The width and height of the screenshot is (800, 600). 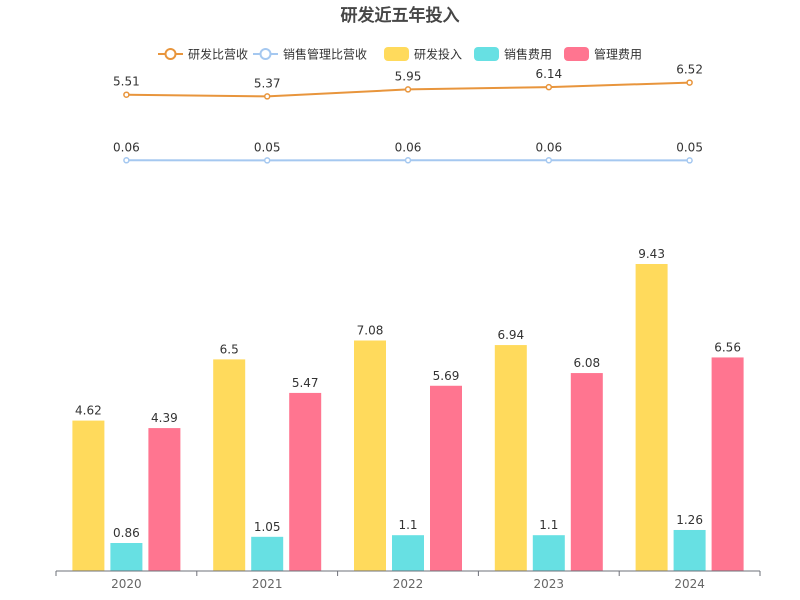 What do you see at coordinates (305, 383) in the screenshot?
I see `bar-data-label: 5.47` at bounding box center [305, 383].